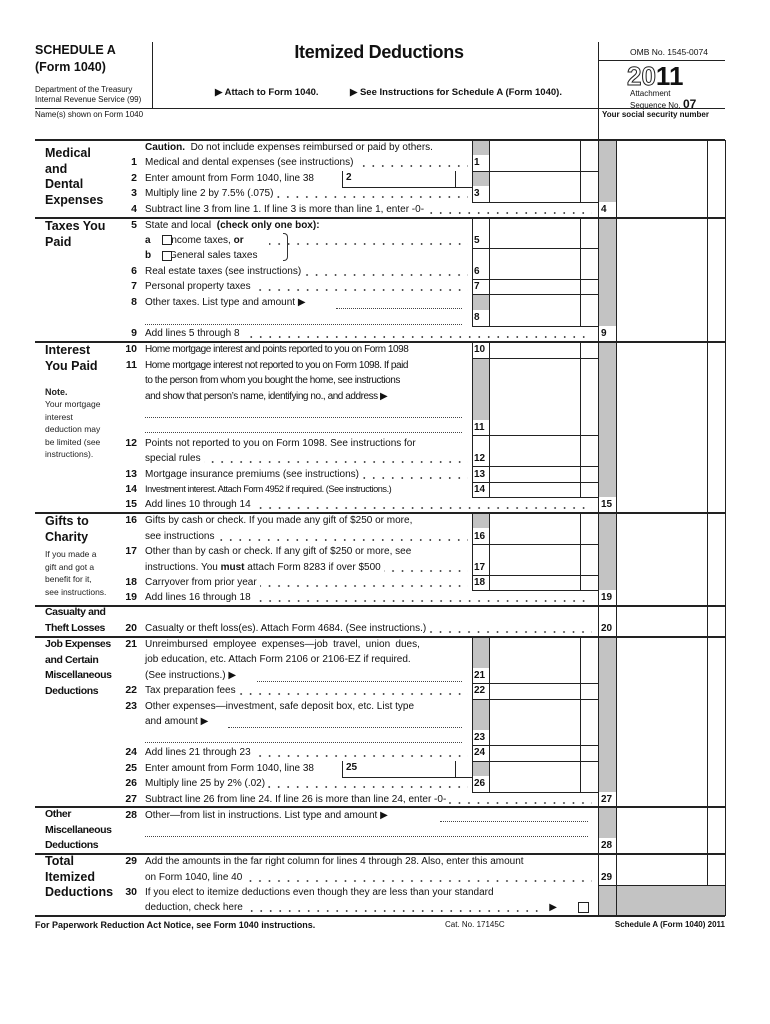  Describe the element at coordinates (131, 365) in the screenshot. I see `line-number: 11` at that location.